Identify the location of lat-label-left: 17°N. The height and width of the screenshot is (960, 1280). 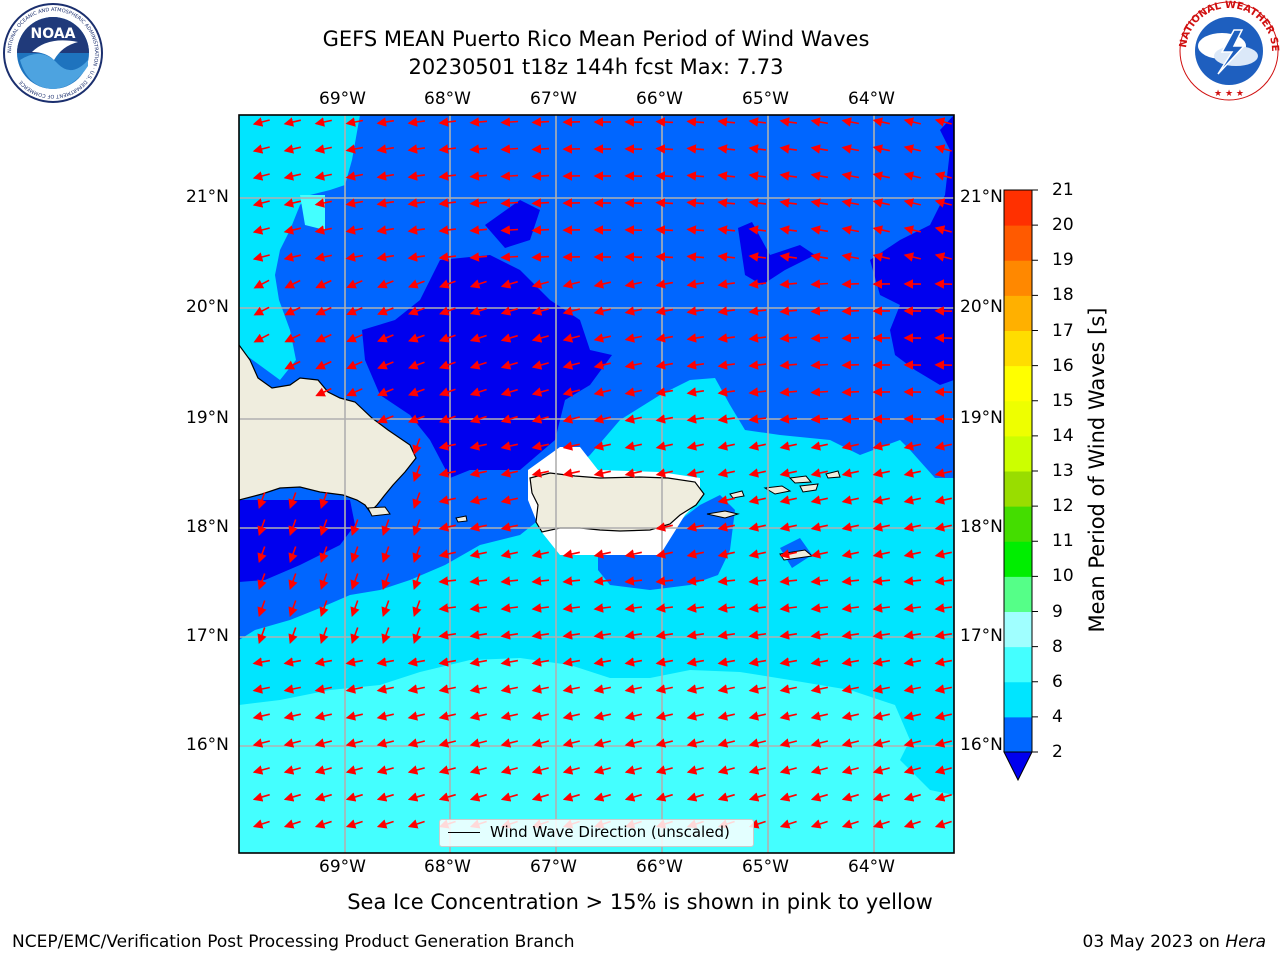
(207, 636).